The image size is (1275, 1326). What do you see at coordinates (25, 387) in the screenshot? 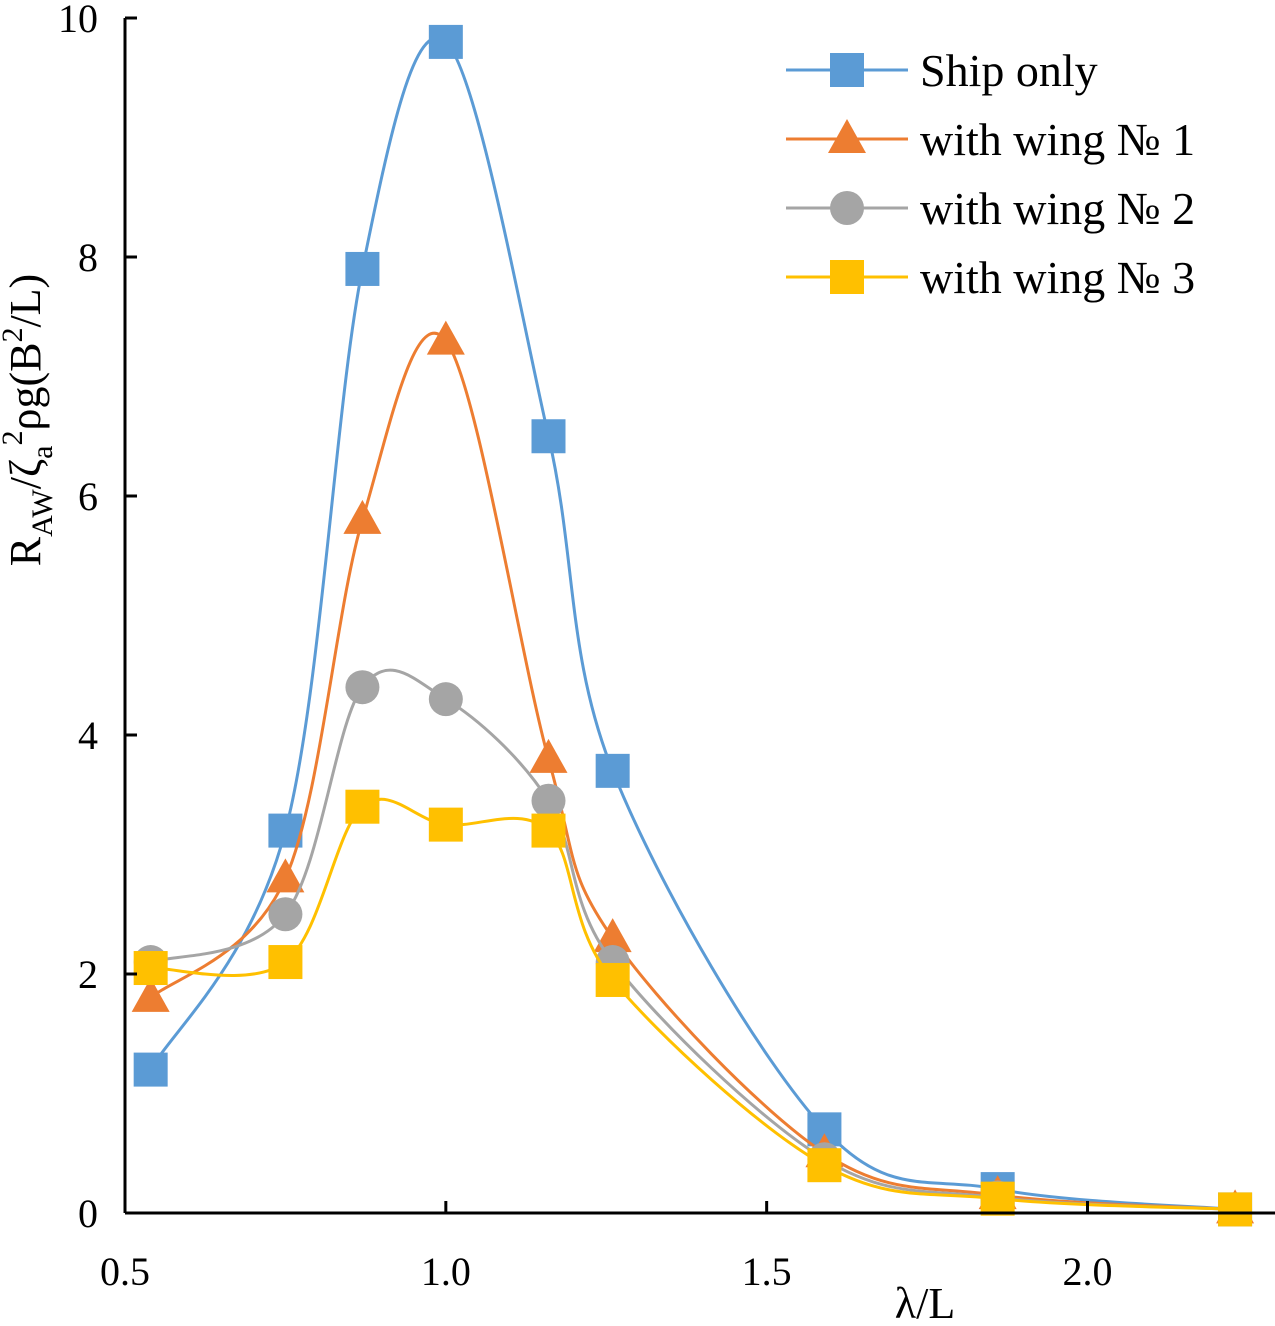
I see `y-axis-title-rest: ρg(B` at bounding box center [25, 387].